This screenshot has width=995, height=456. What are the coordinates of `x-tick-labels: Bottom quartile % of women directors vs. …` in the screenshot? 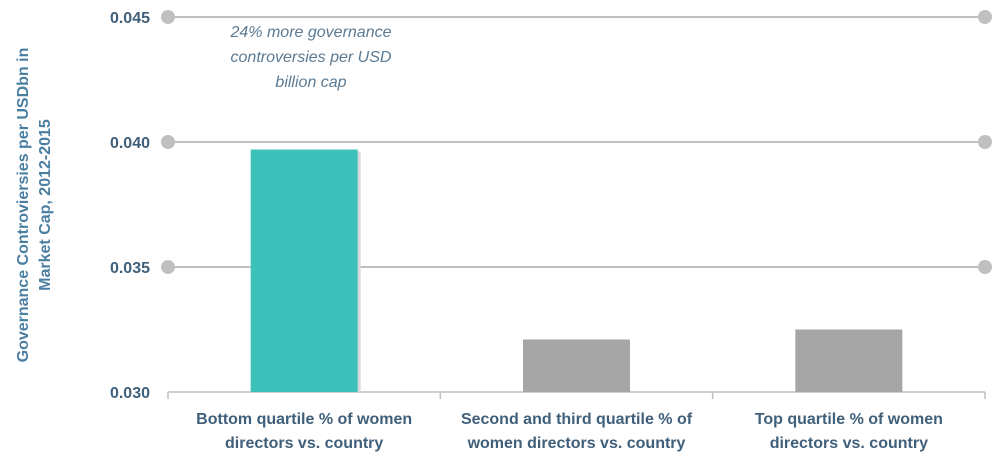 It's located at (569, 431).